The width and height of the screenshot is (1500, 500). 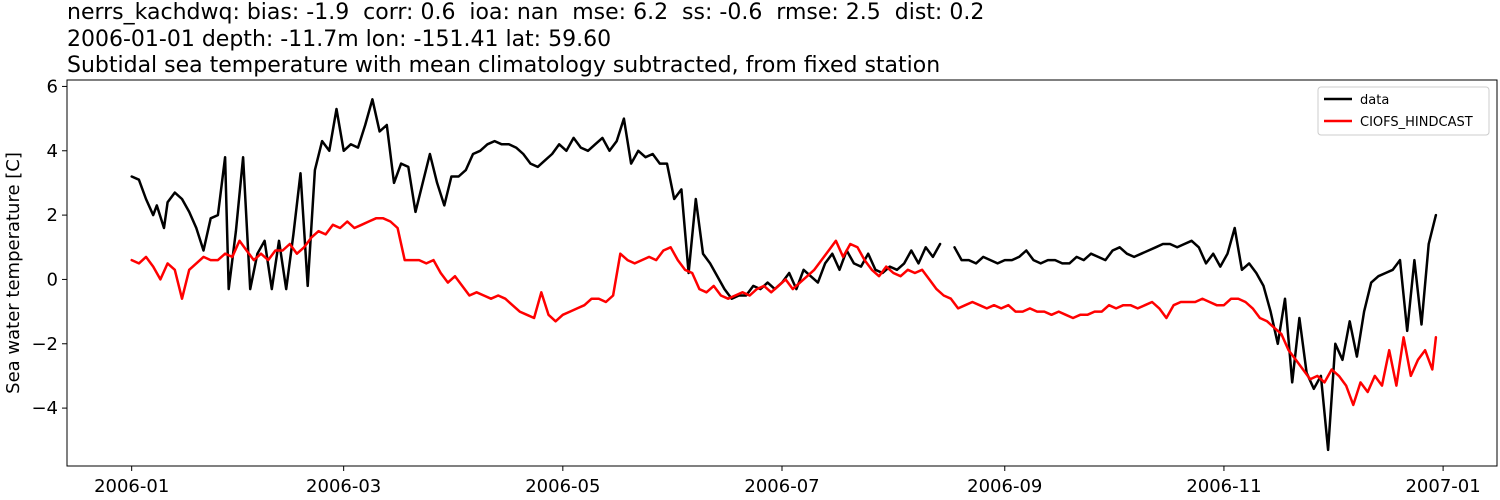 What do you see at coordinates (44, 344) in the screenshot?
I see `y-tick-label: −2` at bounding box center [44, 344].